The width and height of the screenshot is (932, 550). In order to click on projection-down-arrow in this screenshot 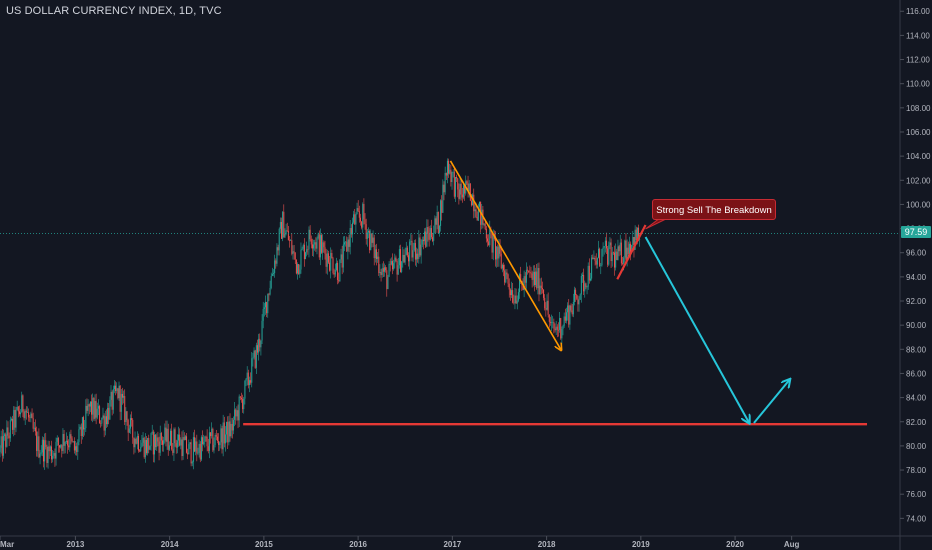, I will do `click(697, 329)`.